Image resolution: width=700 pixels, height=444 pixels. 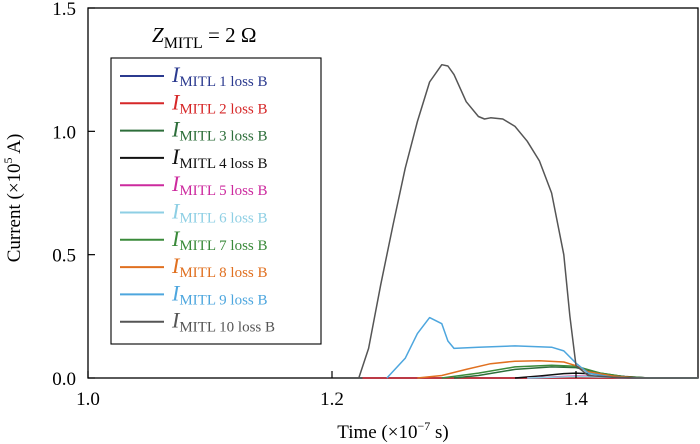 I want to click on y-tick-label: 0.5, so click(x=64, y=256).